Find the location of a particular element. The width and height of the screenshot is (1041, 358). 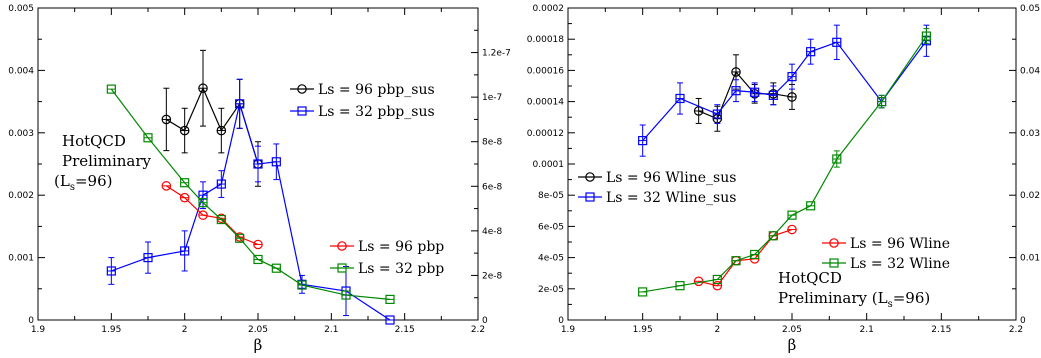

y-left-tick-label: 0.002 is located at coordinates (21, 196).